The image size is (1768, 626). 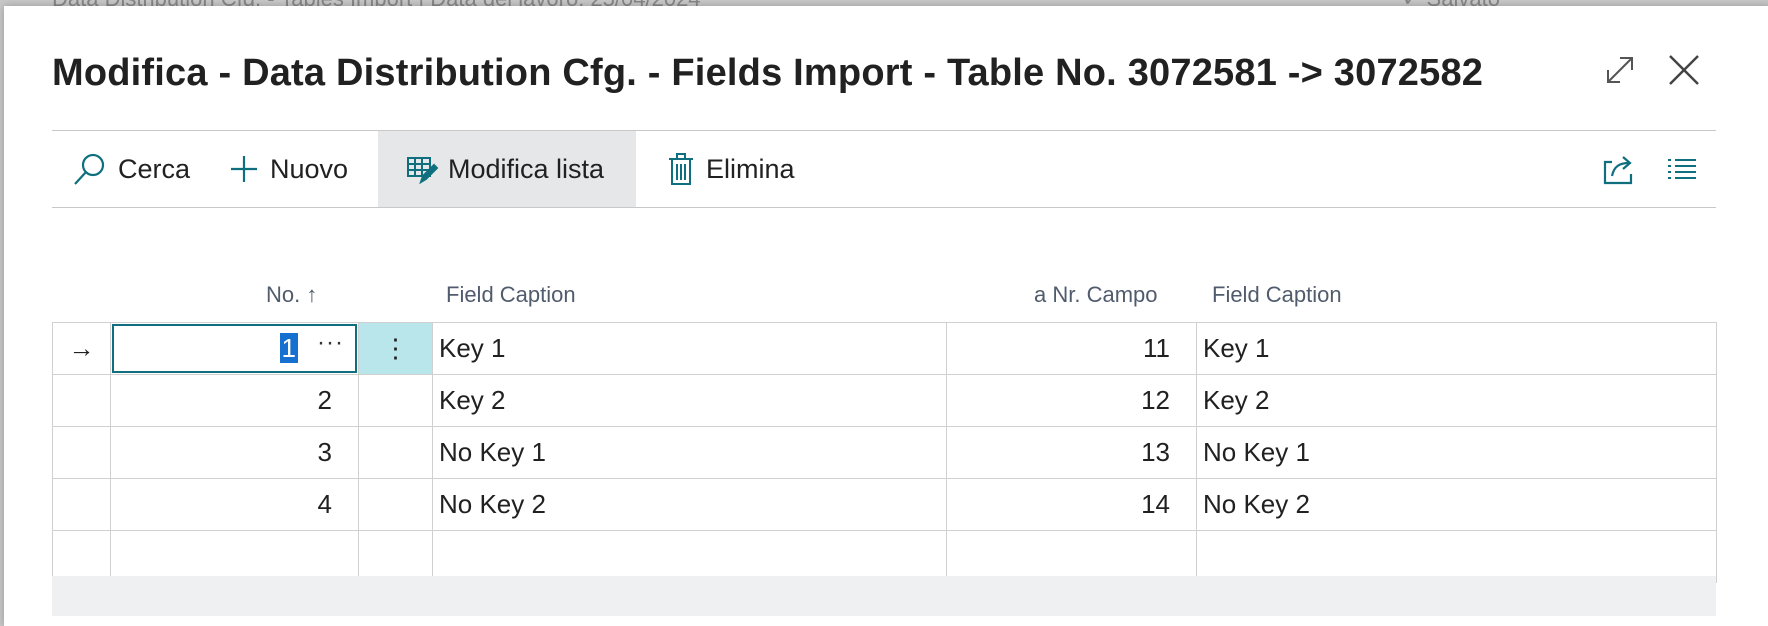 What do you see at coordinates (689, 400) in the screenshot?
I see `field-caption-cell: Key 2` at bounding box center [689, 400].